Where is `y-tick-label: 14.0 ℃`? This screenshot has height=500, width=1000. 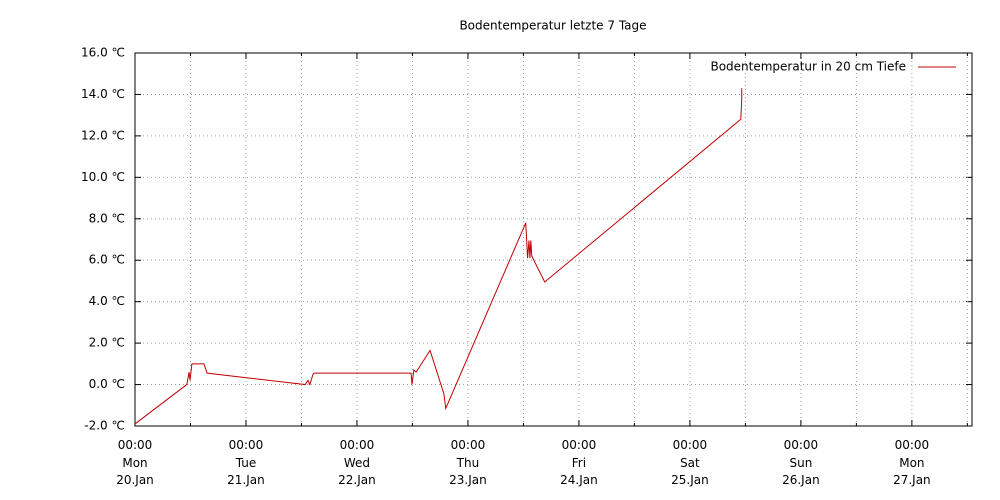 y-tick-label: 14.0 ℃ is located at coordinates (103, 94).